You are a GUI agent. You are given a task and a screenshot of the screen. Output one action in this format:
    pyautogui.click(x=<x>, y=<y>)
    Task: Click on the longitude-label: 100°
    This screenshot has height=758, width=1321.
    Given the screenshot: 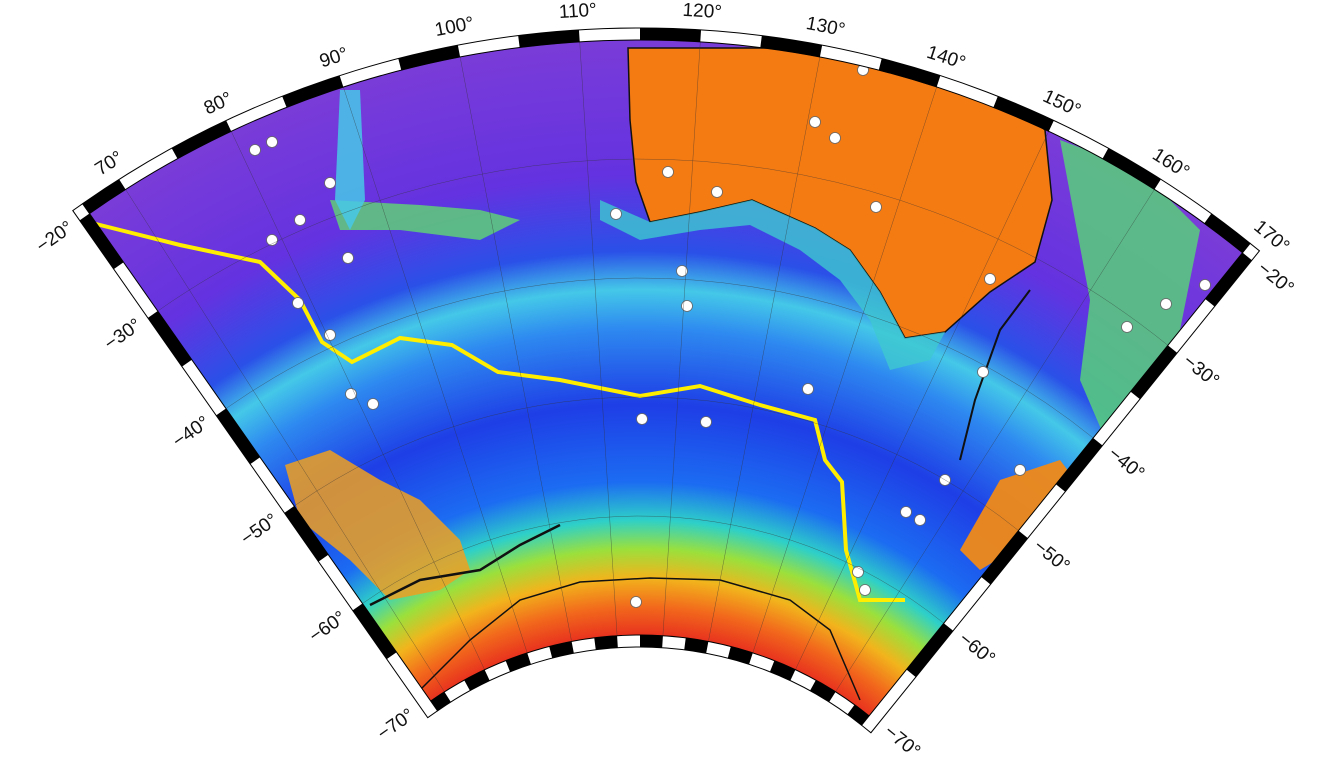 What is the action you would take?
    pyautogui.click(x=454, y=27)
    